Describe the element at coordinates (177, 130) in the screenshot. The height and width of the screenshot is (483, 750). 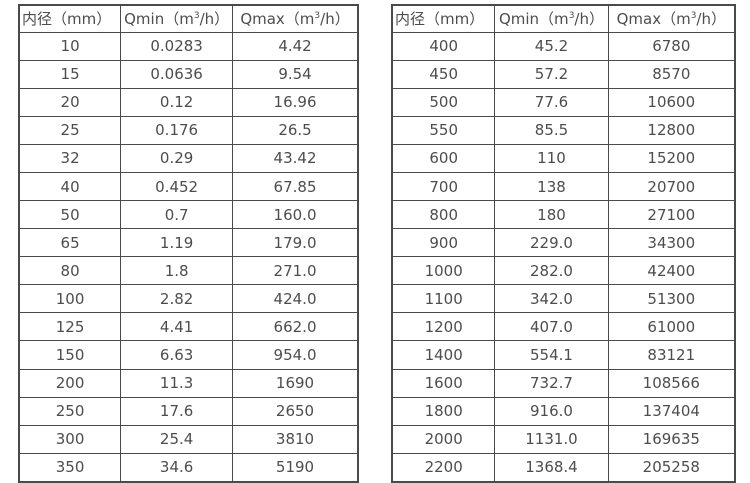
I see `qmin-cell: 0.176` at that location.